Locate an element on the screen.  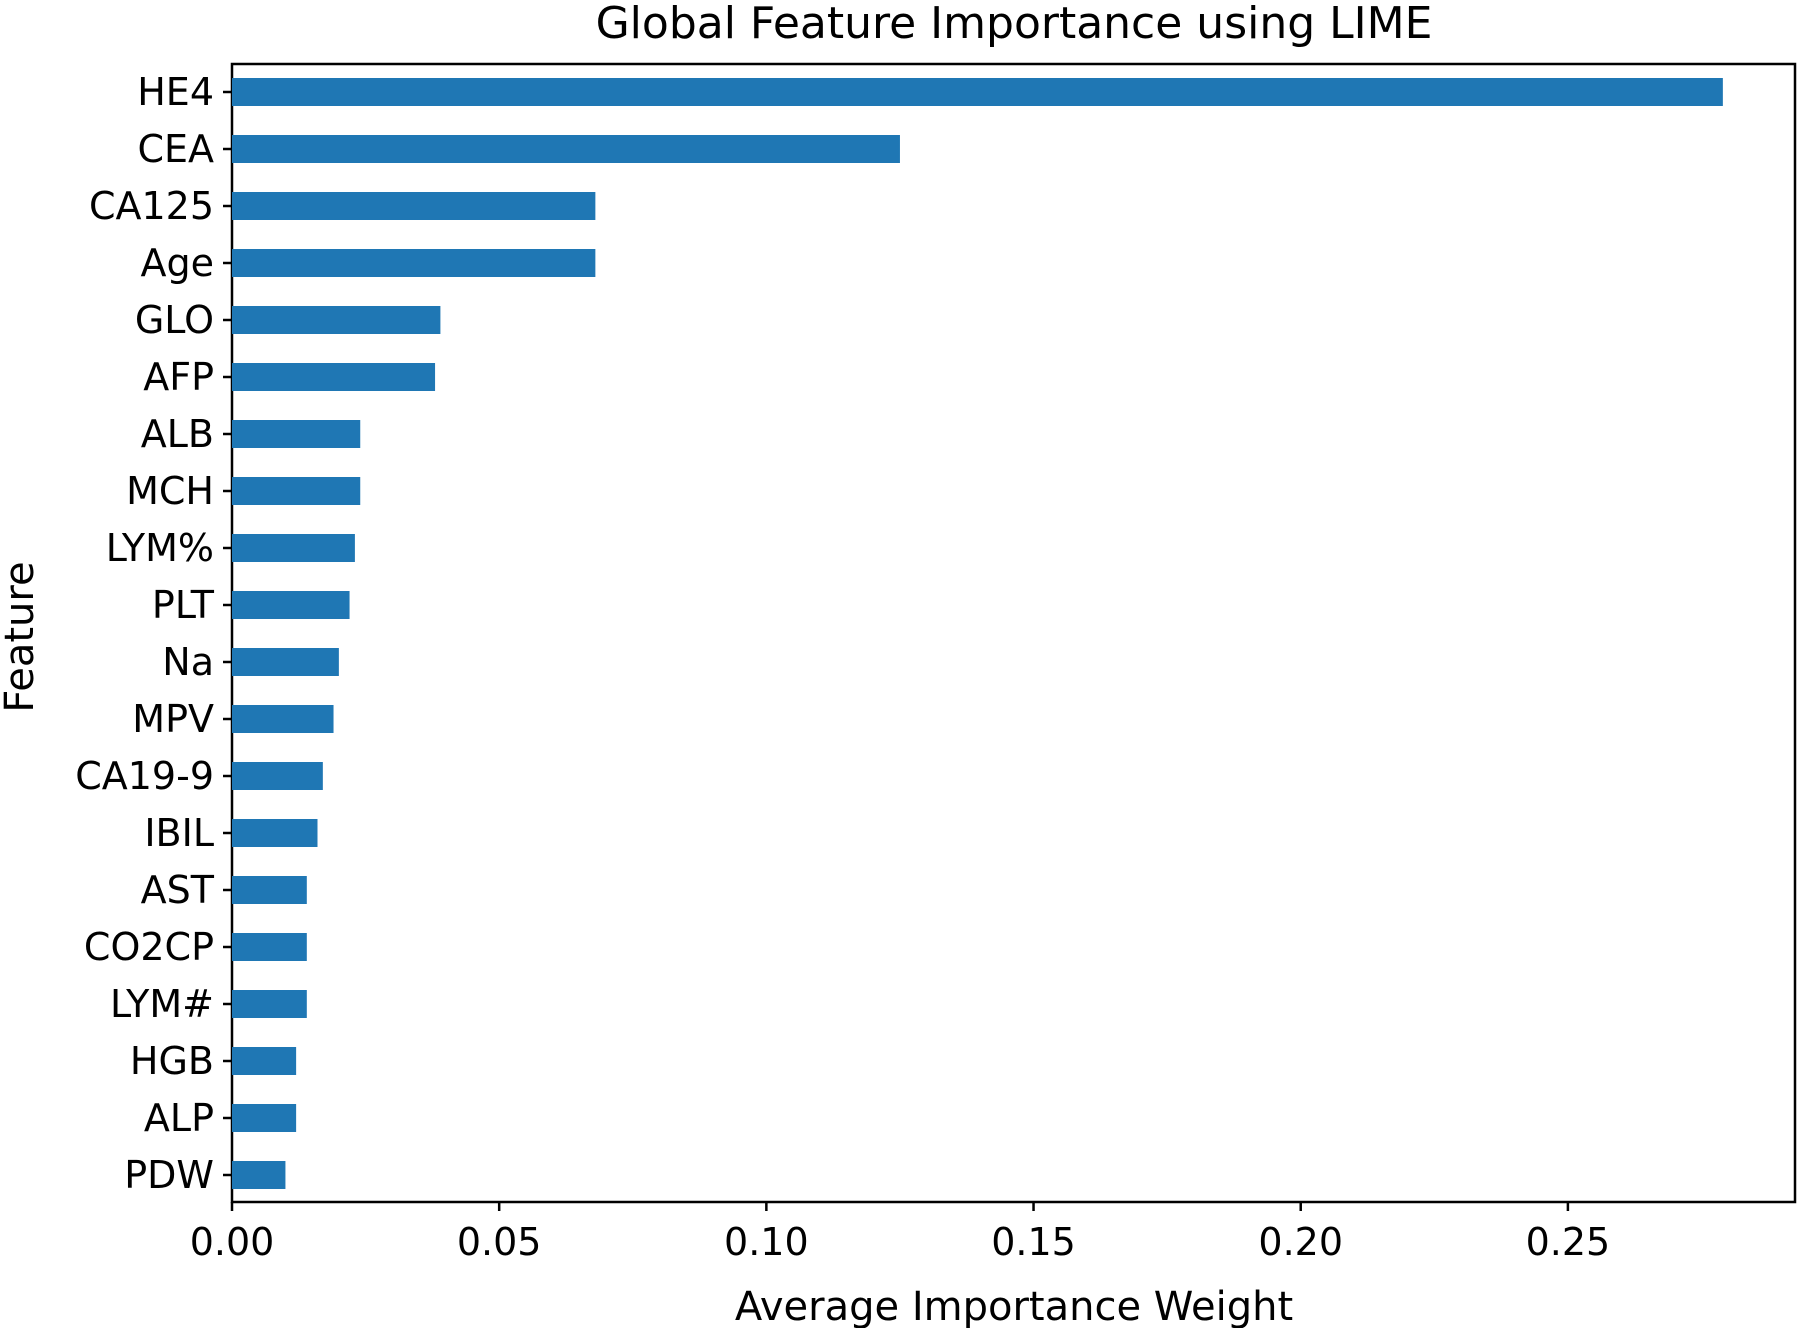
bar-hgb is located at coordinates (264, 1061).